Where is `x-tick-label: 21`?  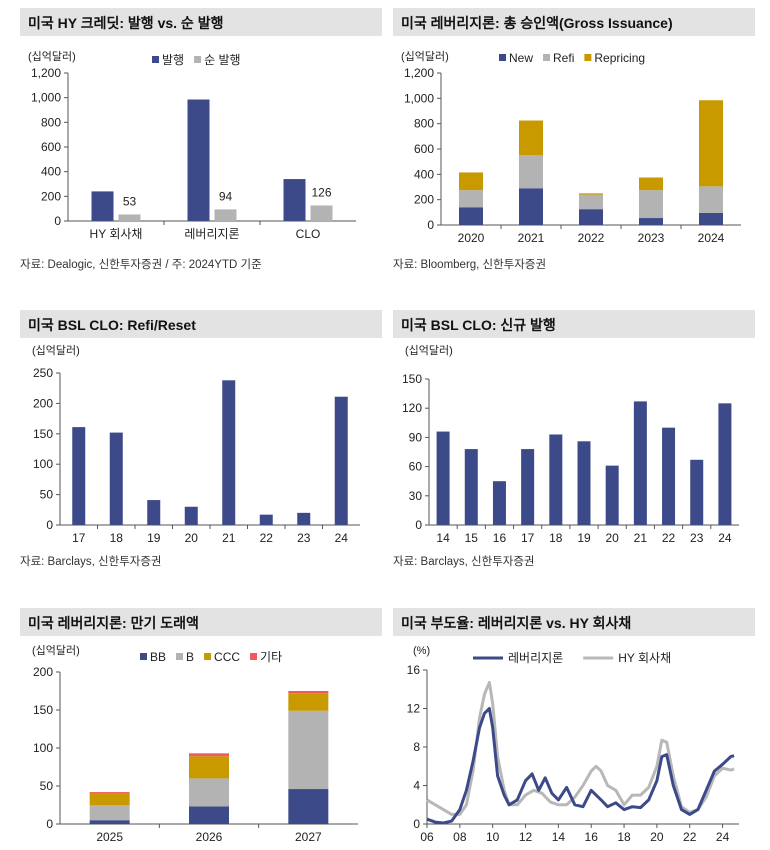
x-tick-label: 21 is located at coordinates (641, 538).